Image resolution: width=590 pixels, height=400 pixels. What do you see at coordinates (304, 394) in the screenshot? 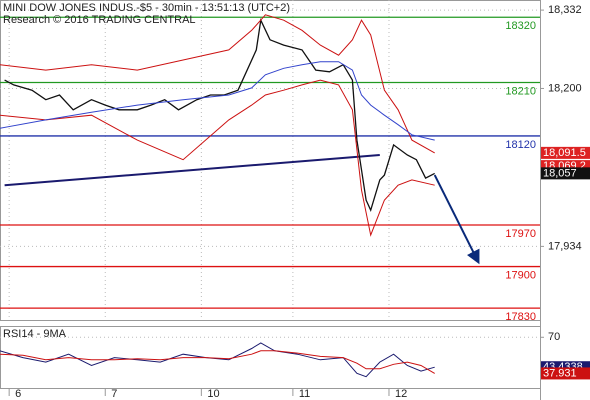
I see `x-tick-label: 11` at bounding box center [304, 394].